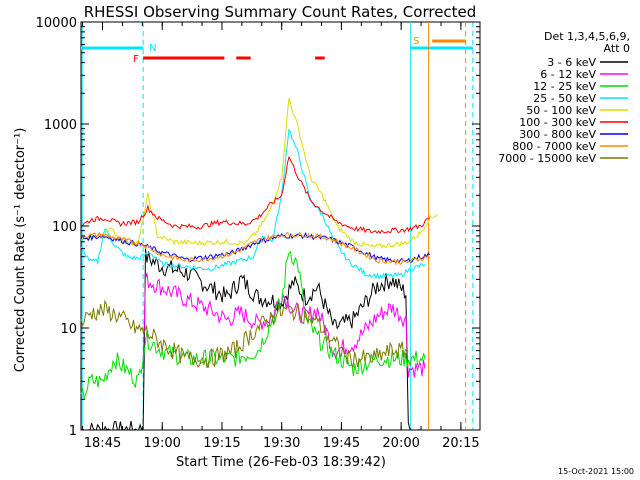  I want to click on legend-label: 25 - 50 keV, so click(564, 98).